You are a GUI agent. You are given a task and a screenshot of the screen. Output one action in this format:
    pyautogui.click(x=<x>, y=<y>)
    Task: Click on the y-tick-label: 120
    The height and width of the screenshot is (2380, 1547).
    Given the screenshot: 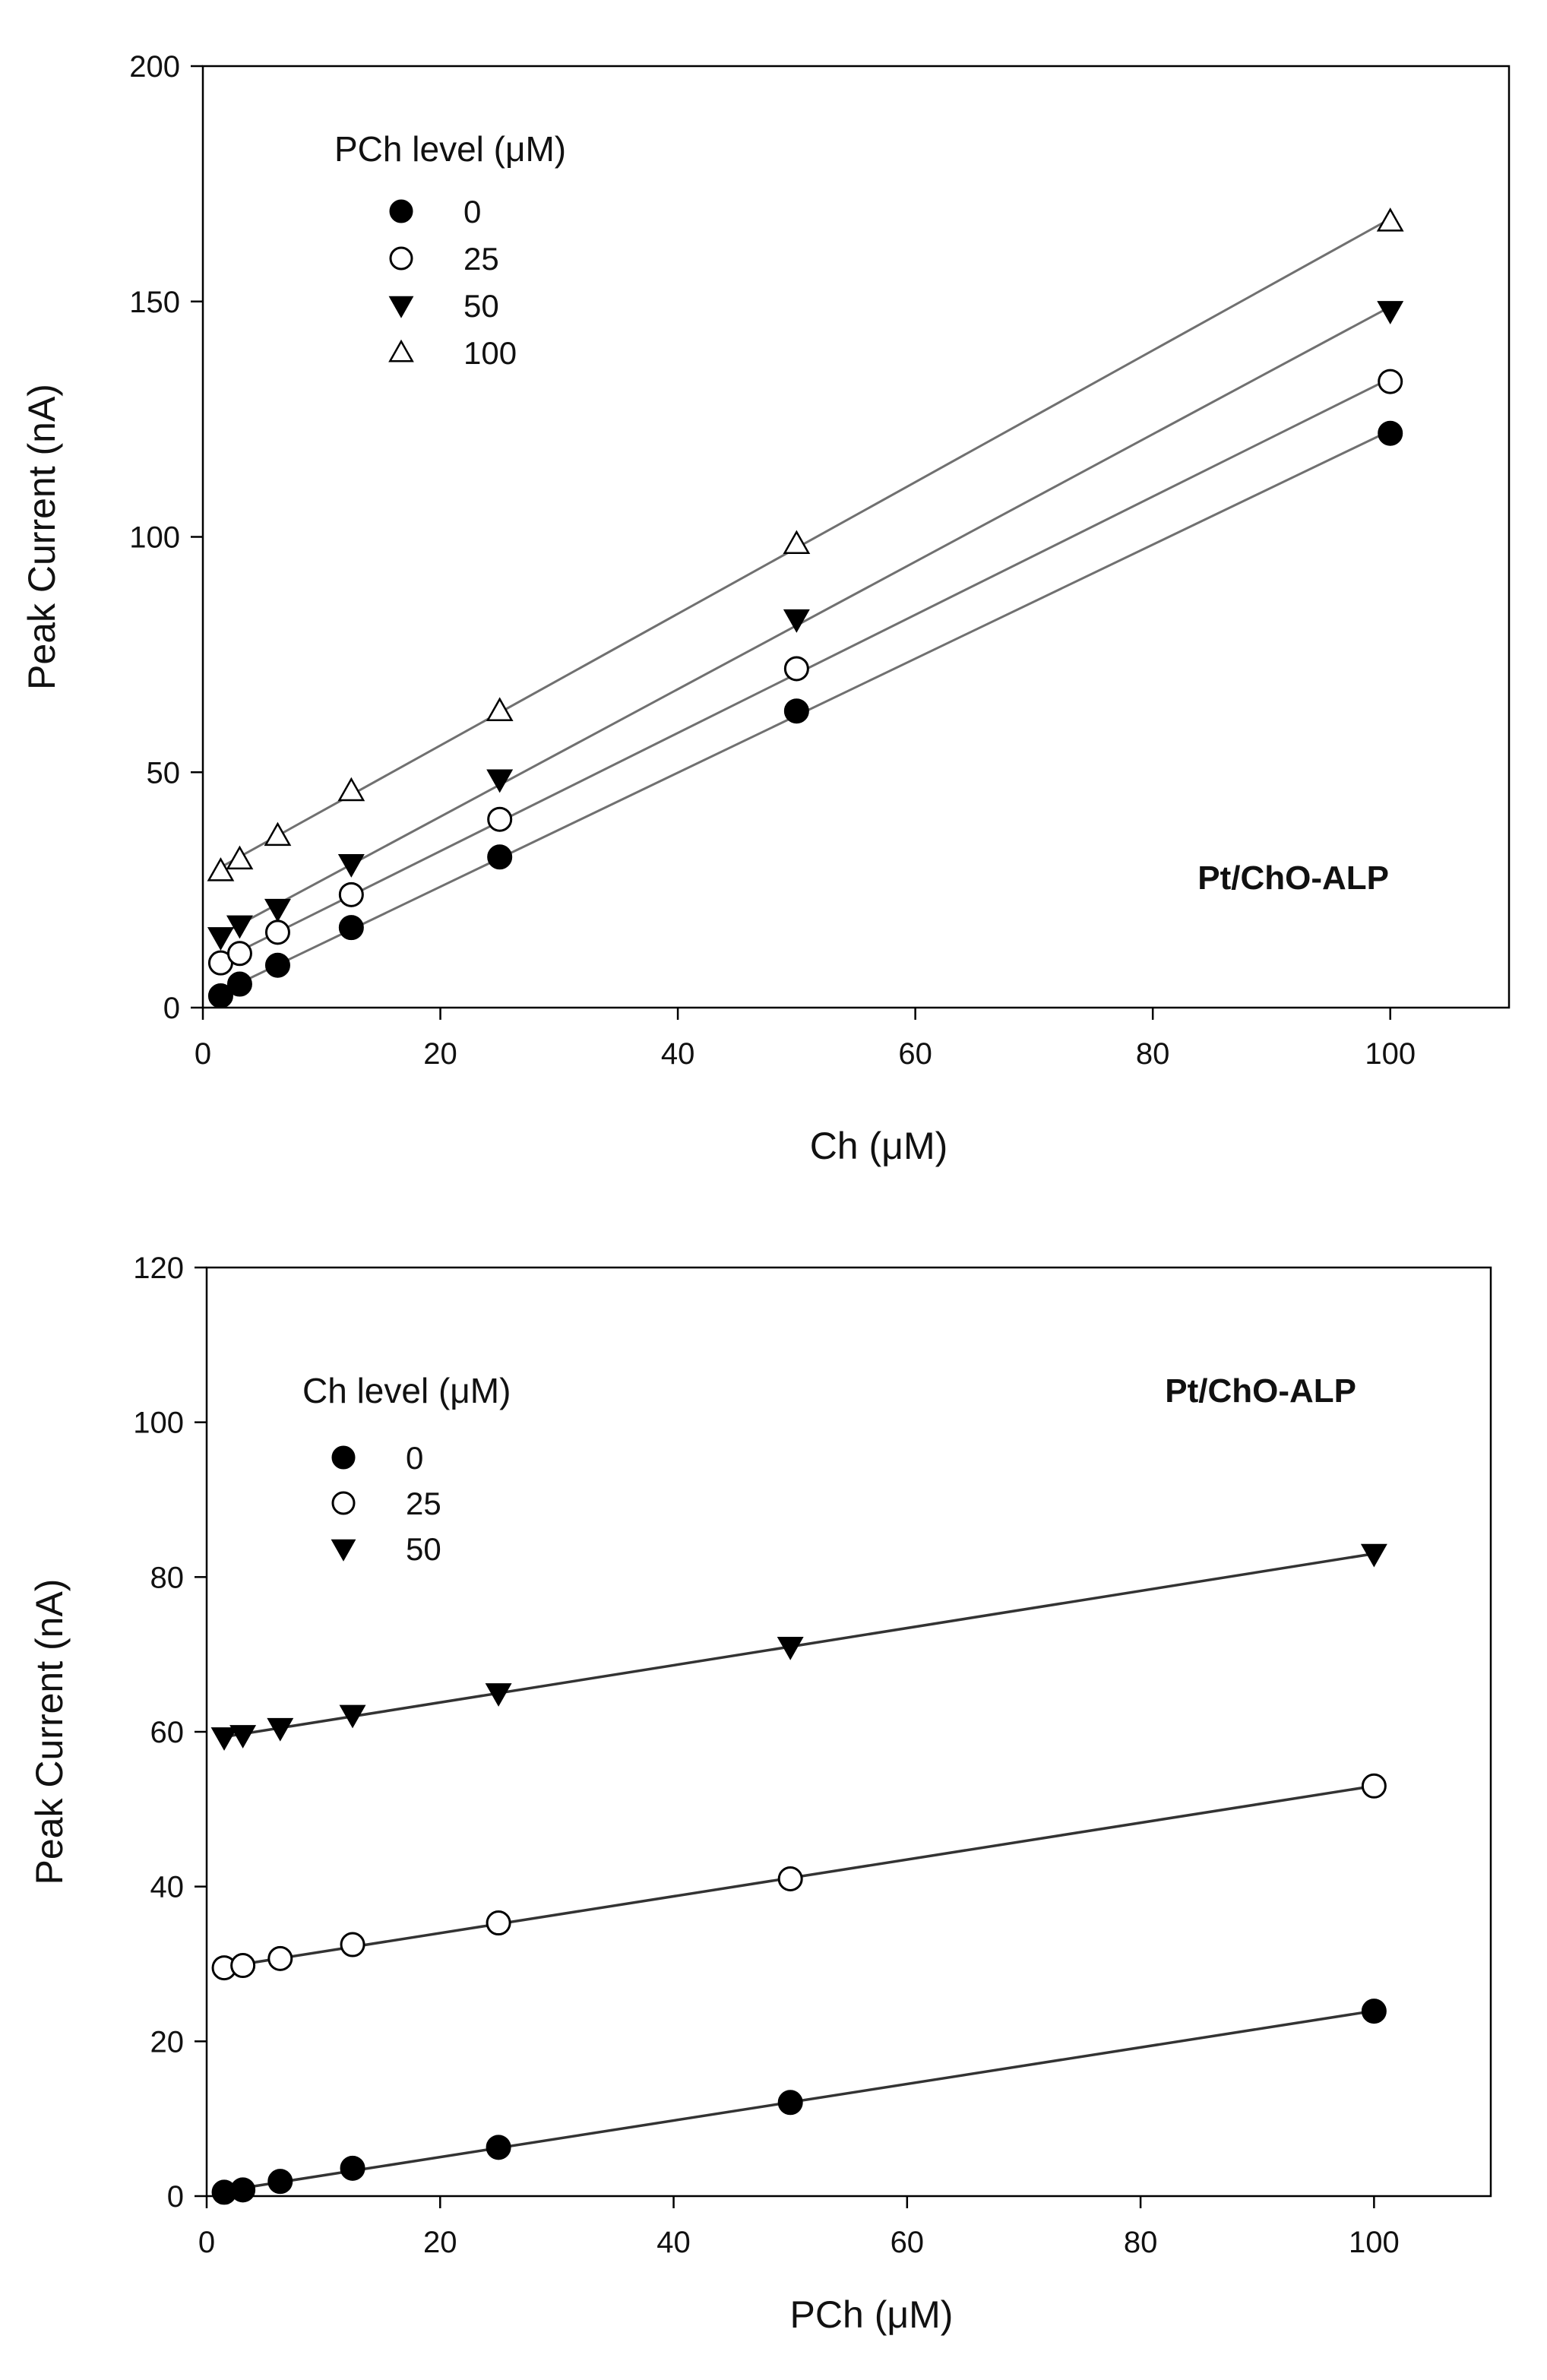 What is the action you would take?
    pyautogui.click(x=158, y=1268)
    